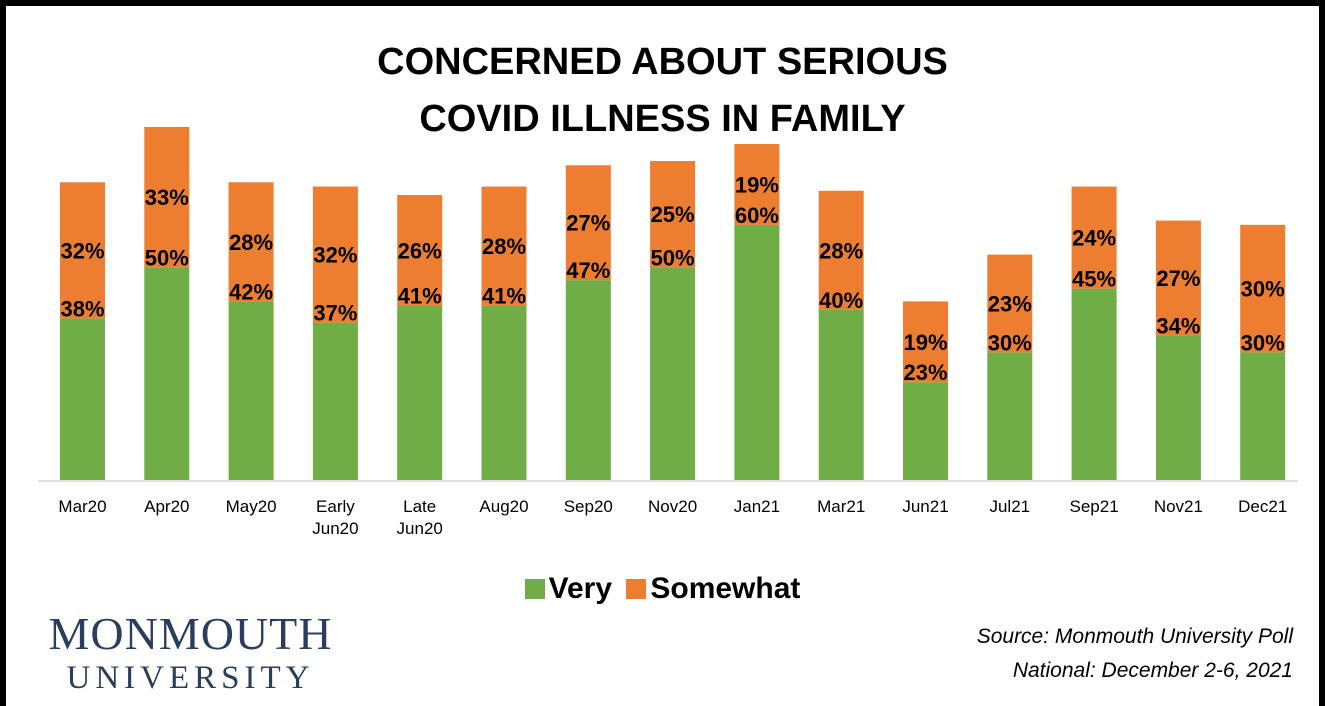 This screenshot has width=1325, height=706. I want to click on data-label-very: 47%, so click(588, 270).